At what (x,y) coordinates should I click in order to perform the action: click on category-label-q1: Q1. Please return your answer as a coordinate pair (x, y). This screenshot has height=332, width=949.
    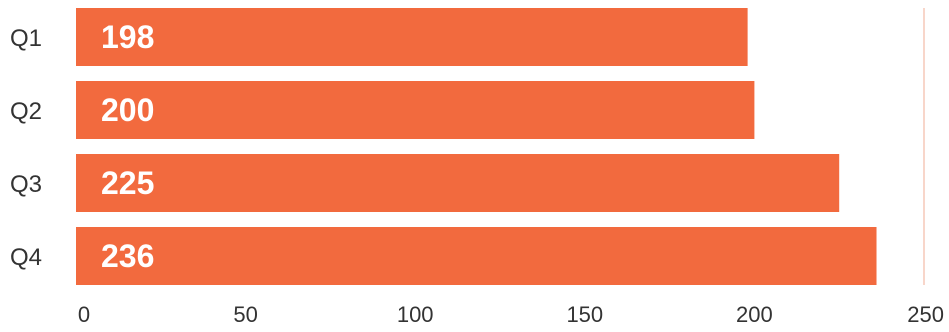
    Looking at the image, I should click on (26, 38).